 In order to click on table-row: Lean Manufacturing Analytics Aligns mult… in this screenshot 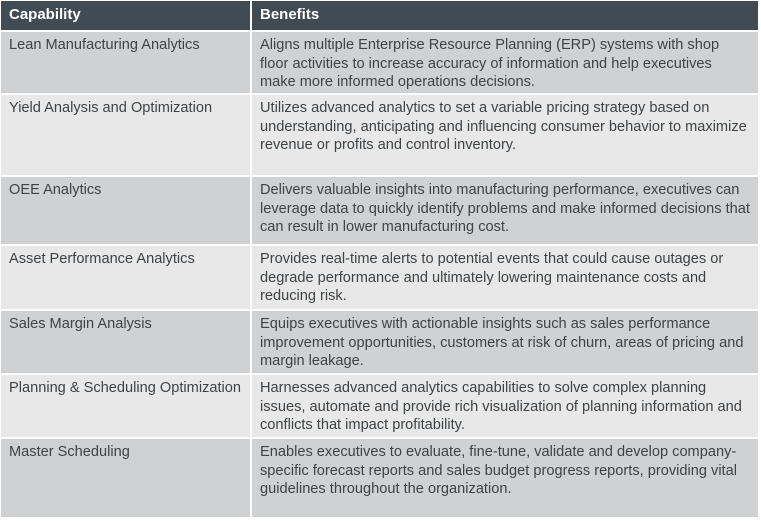, I will do `click(379, 63)`.